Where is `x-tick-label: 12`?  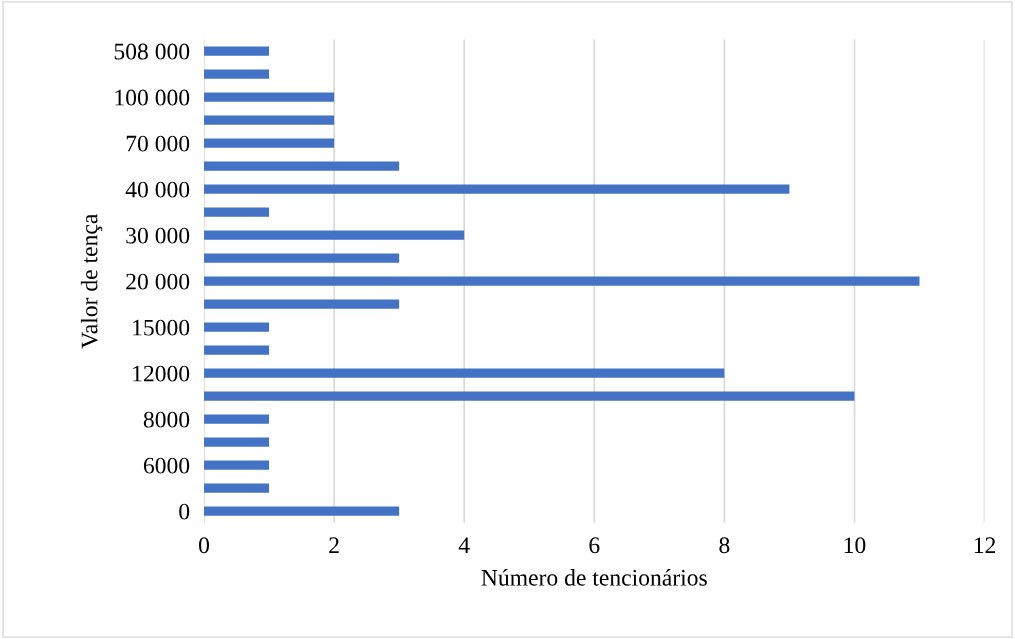 x-tick-label: 12 is located at coordinates (985, 545).